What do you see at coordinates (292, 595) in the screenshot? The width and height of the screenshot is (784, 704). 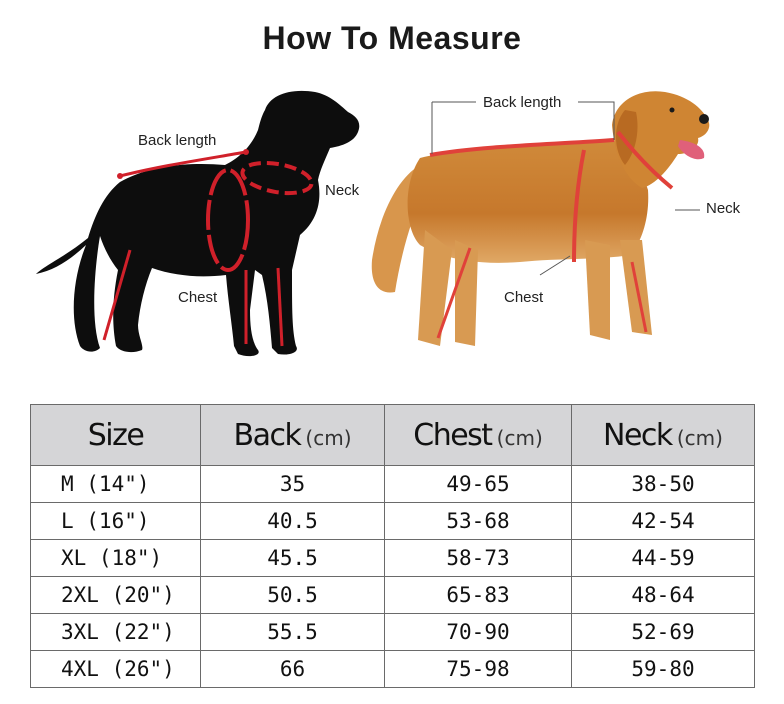 I see `back-cell: 50.5` at bounding box center [292, 595].